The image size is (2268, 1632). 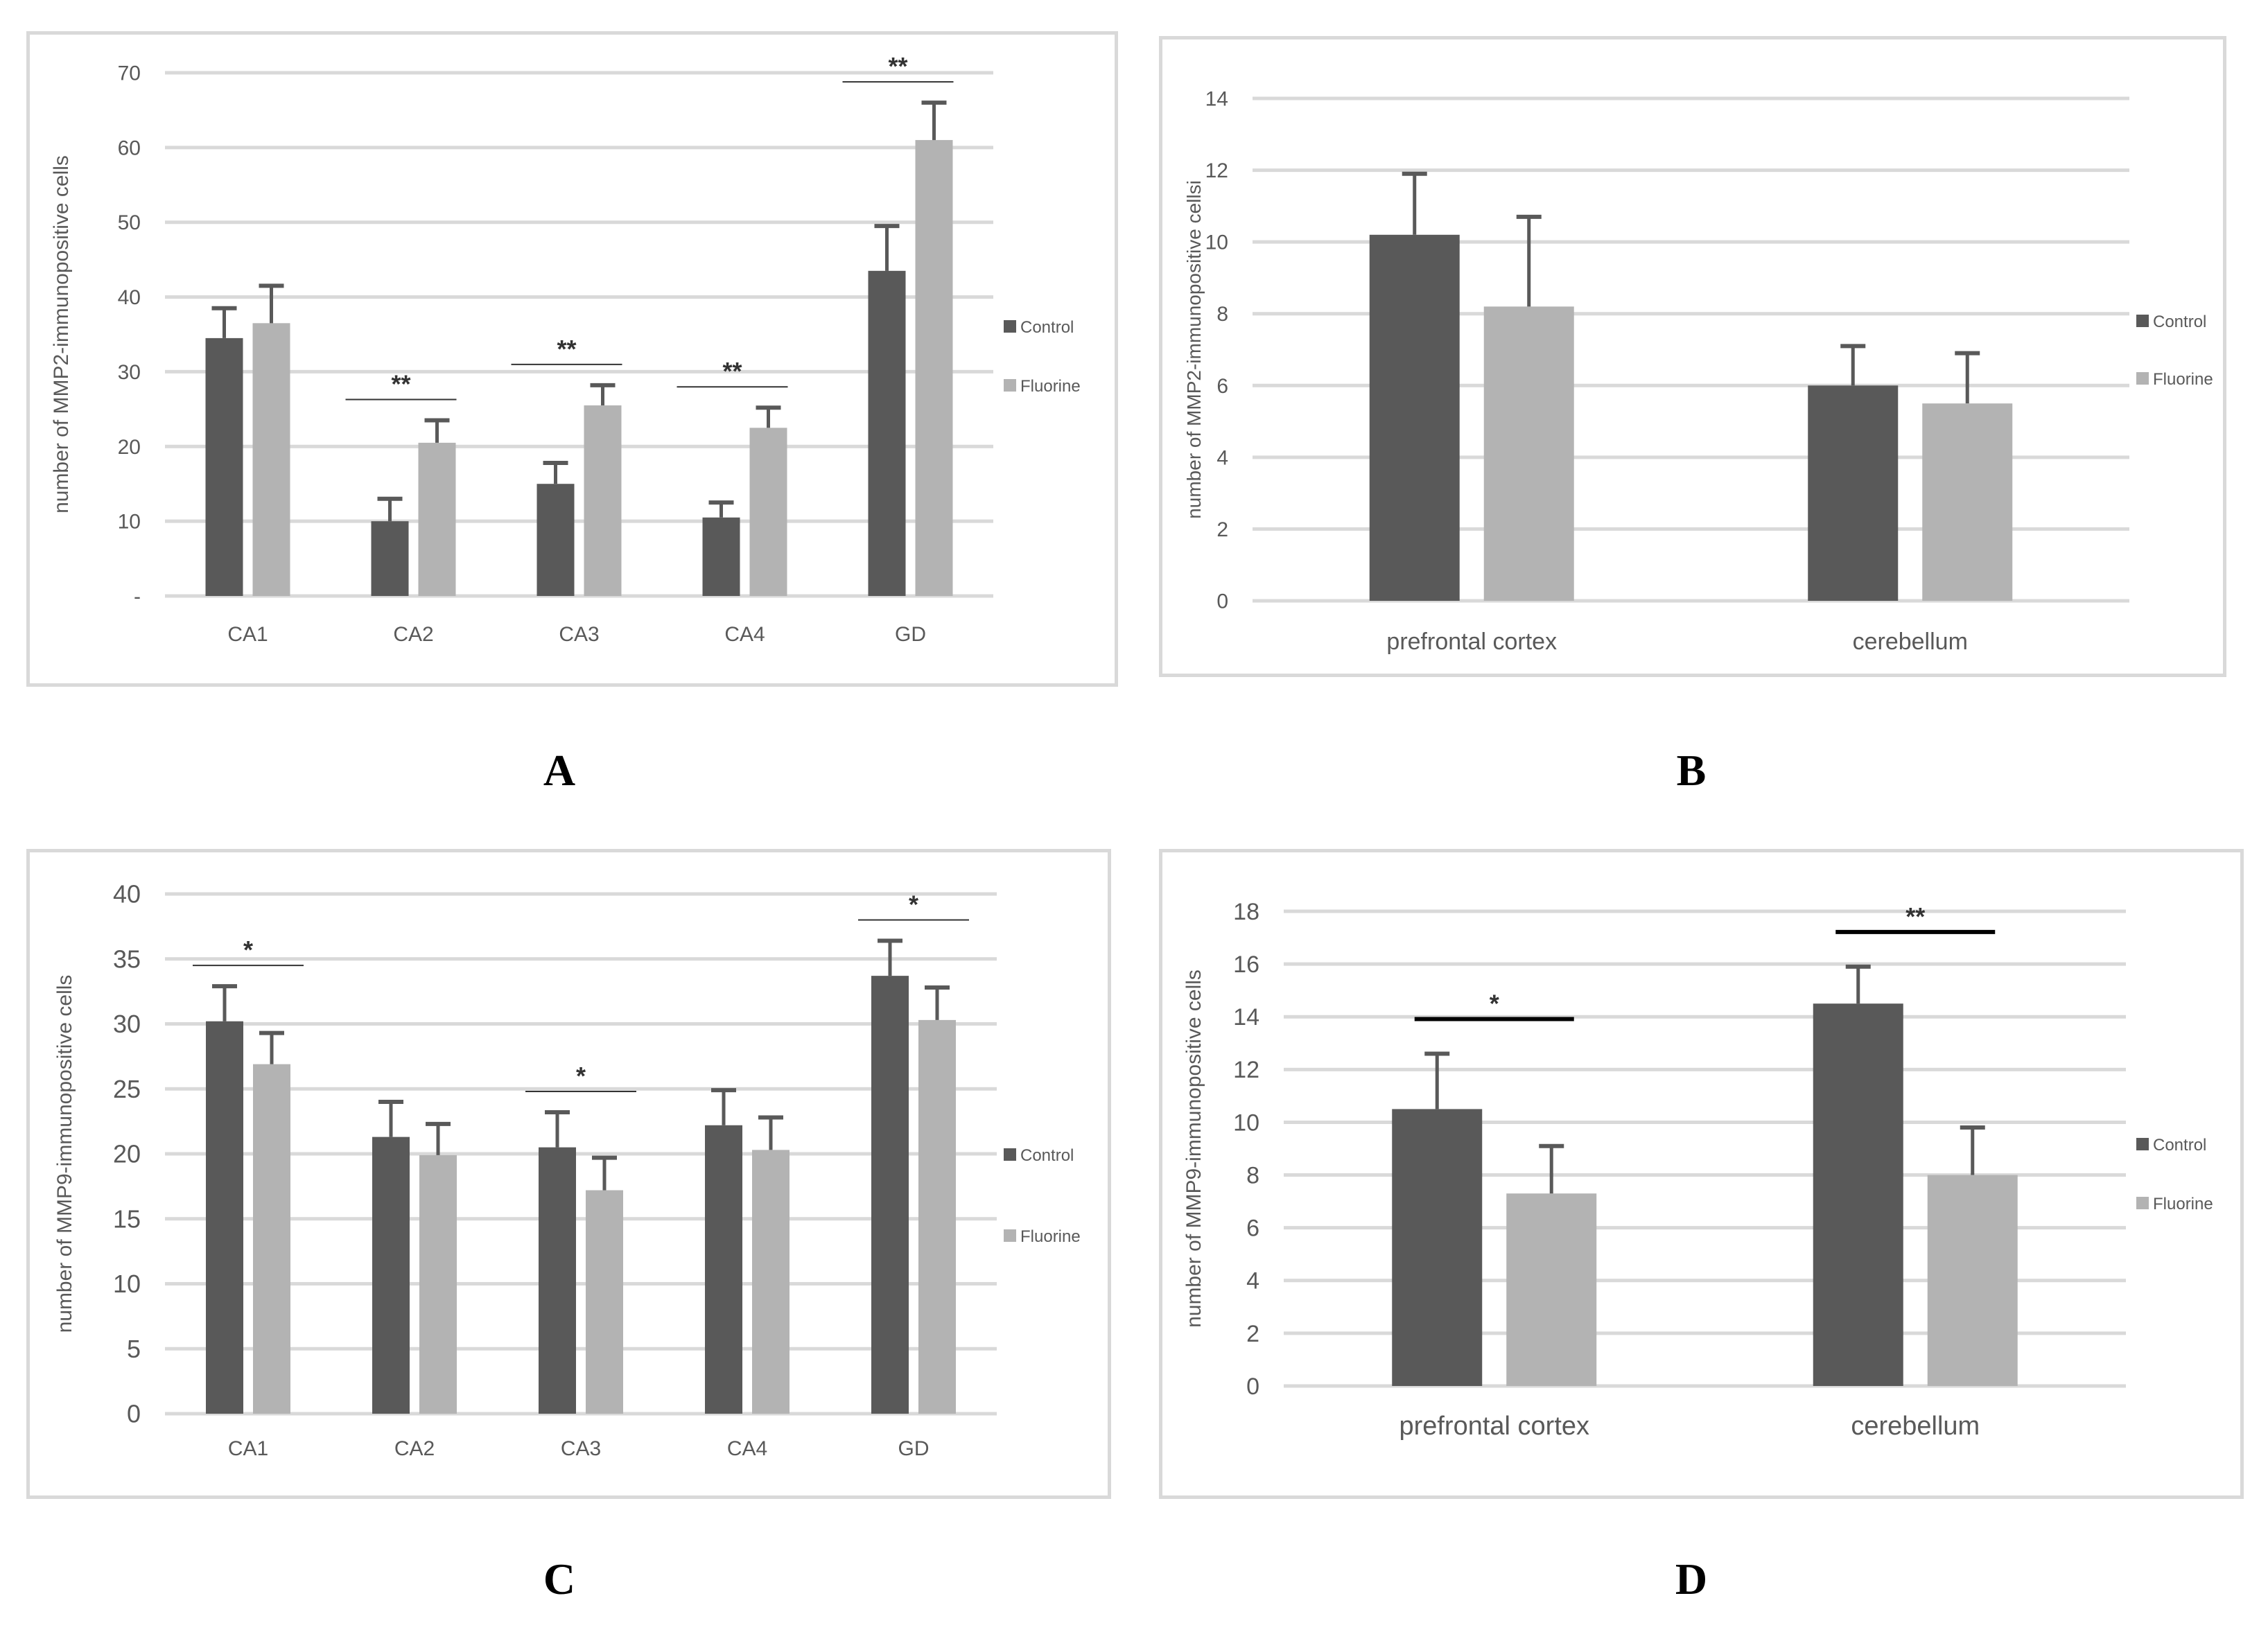 What do you see at coordinates (1691, 770) in the screenshot?
I see `panel-label-b: B` at bounding box center [1691, 770].